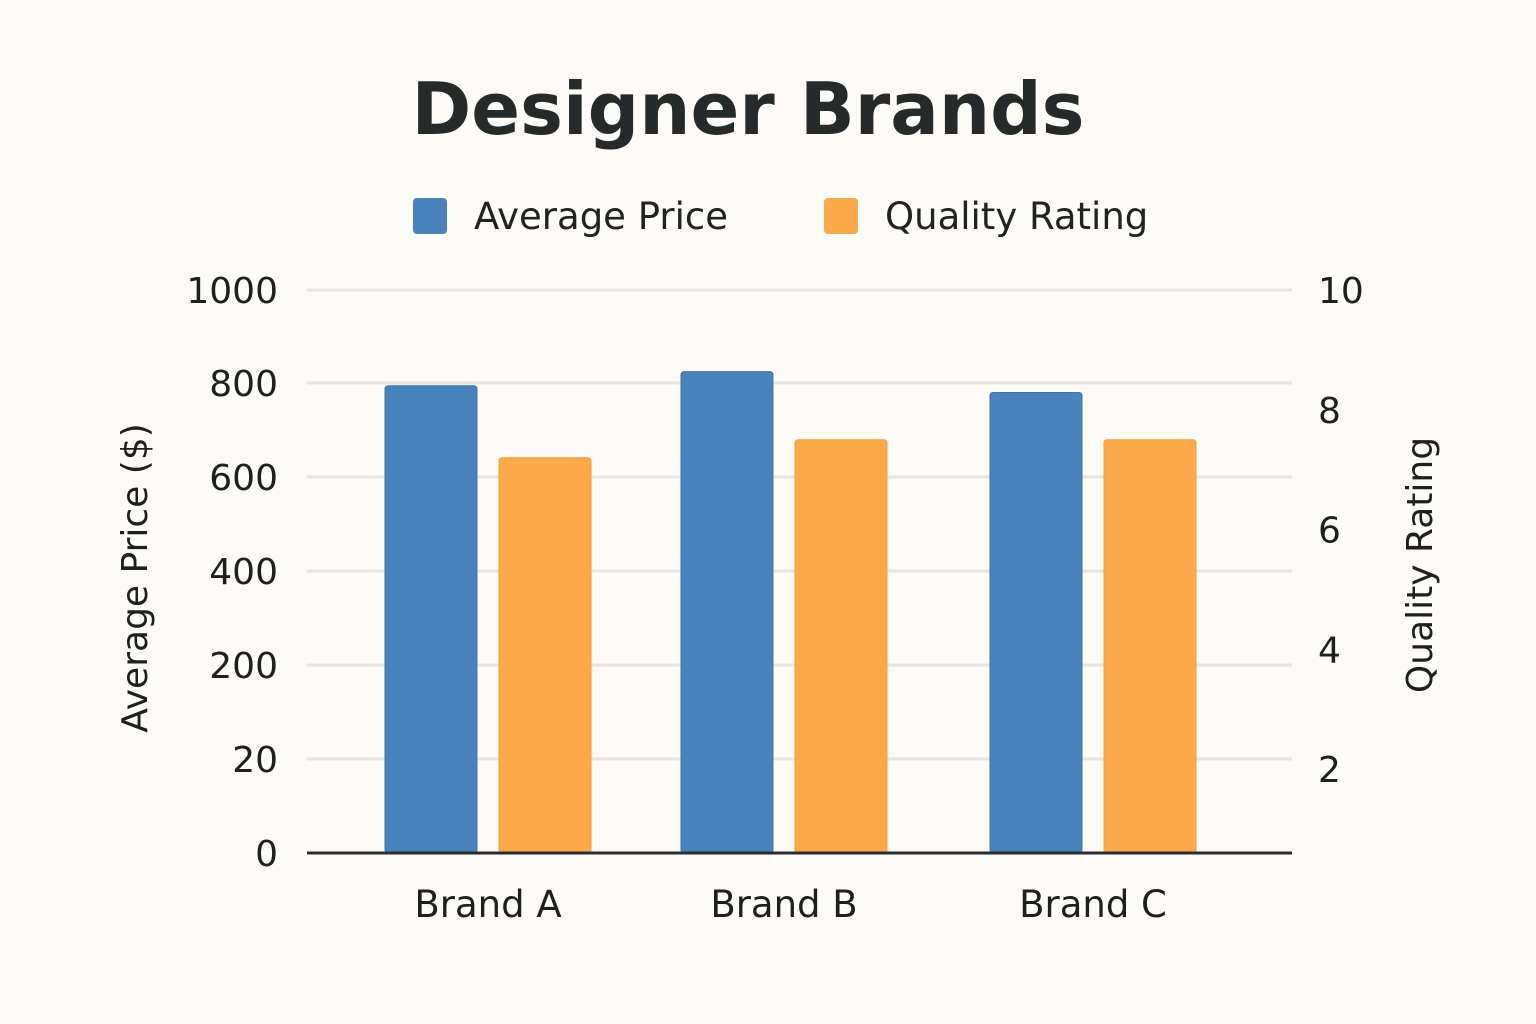 The width and height of the screenshot is (1536, 1024). What do you see at coordinates (545, 655) in the screenshot?
I see `bar-quality-rating-brand-a` at bounding box center [545, 655].